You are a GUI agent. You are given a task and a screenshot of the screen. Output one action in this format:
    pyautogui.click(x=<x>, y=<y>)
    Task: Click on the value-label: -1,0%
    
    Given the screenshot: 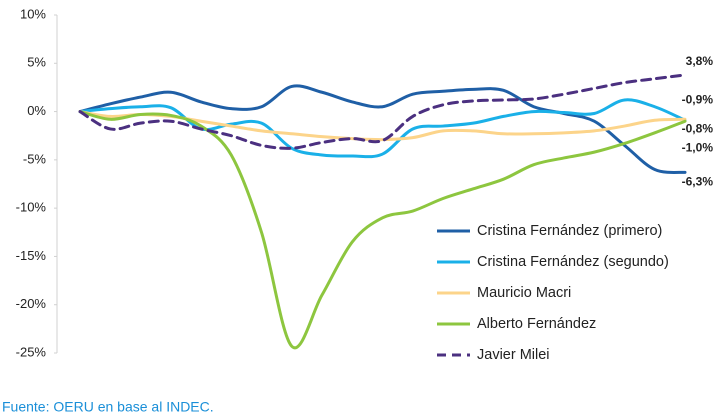 What is the action you would take?
    pyautogui.click(x=698, y=147)
    